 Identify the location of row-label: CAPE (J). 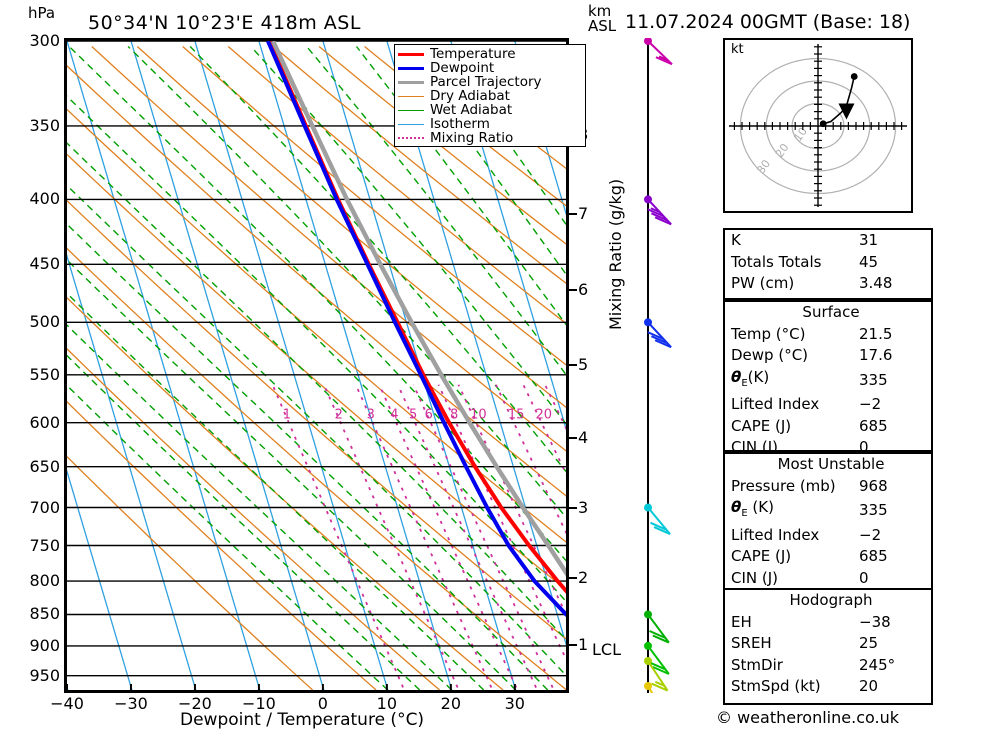
(761, 425).